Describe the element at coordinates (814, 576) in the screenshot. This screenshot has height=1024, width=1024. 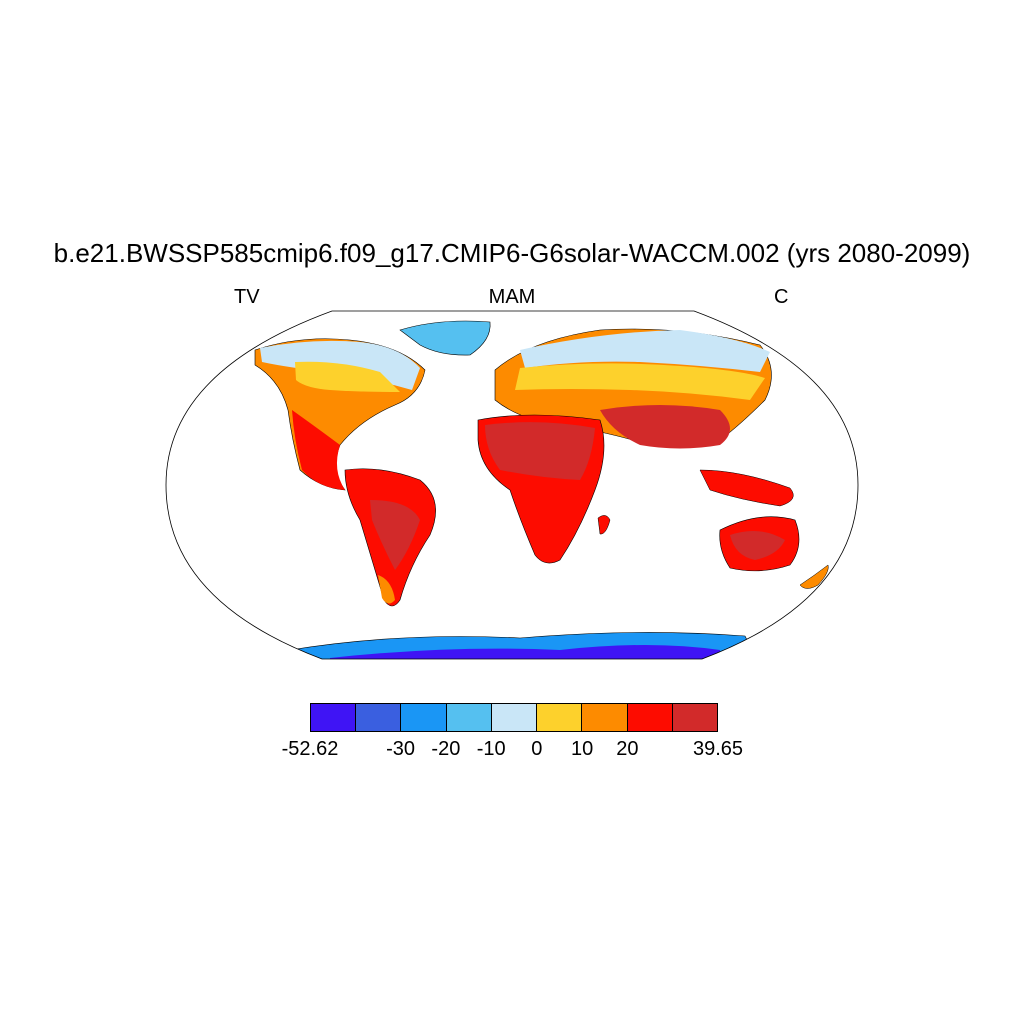
I see `region-new-zealand` at that location.